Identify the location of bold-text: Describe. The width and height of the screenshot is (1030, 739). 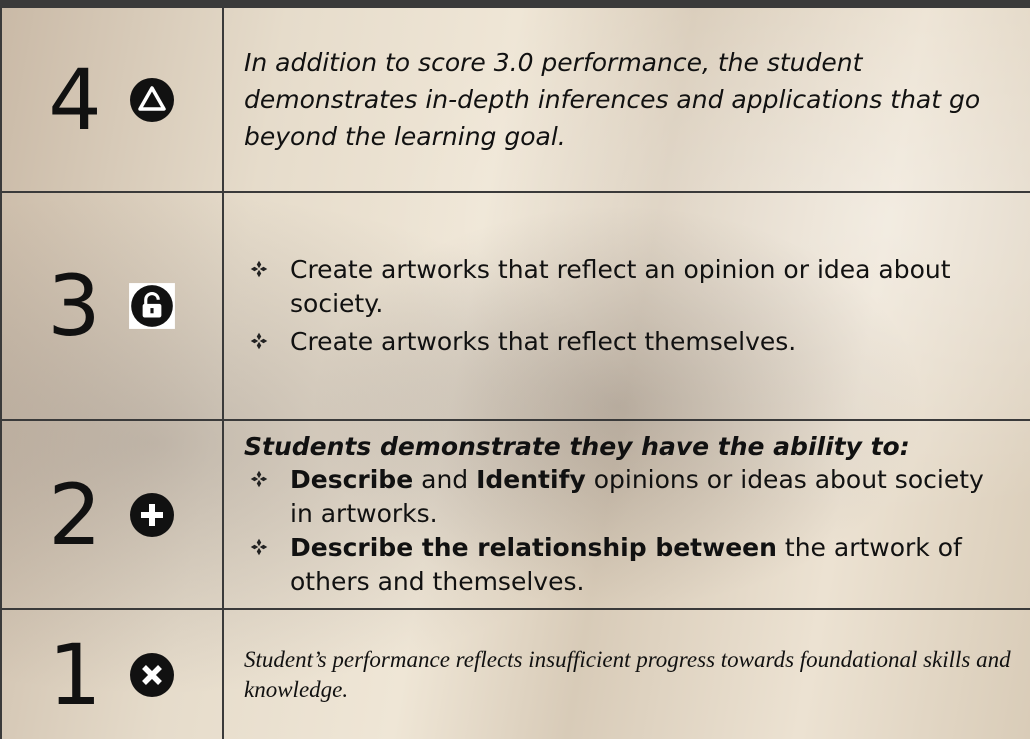
(352, 479).